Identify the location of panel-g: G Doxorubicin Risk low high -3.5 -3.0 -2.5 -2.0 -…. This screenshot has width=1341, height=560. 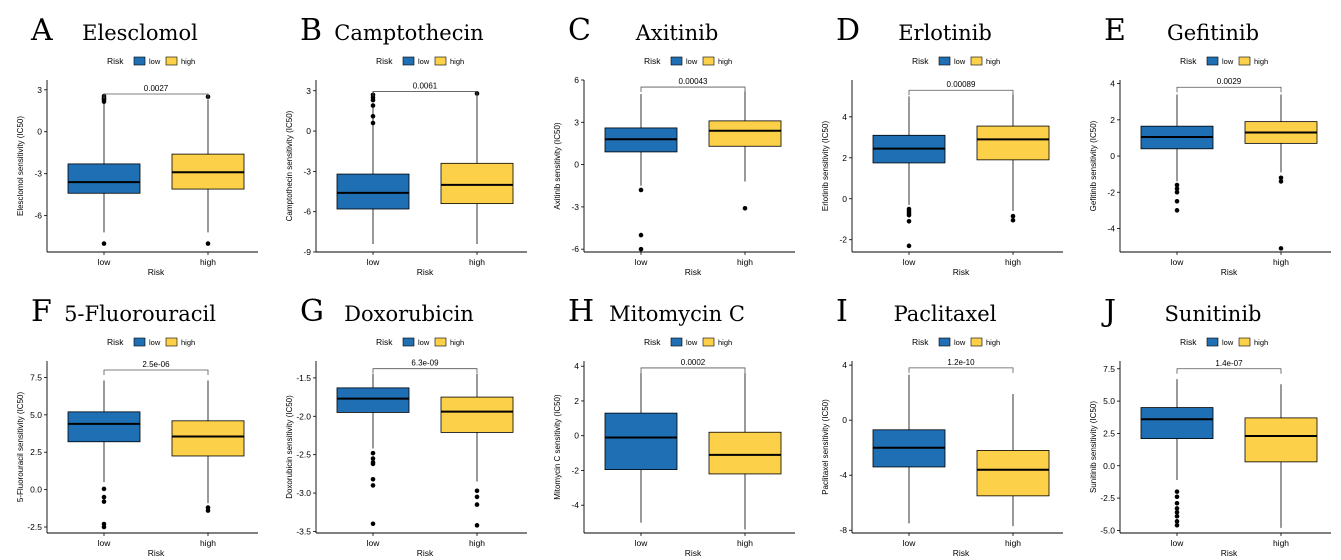
(406, 426).